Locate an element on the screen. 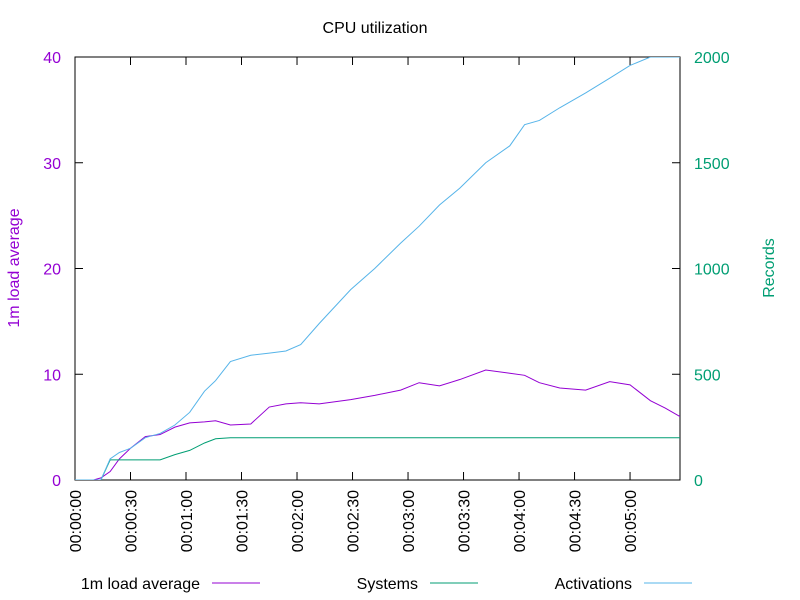 The image size is (800, 600). x-tick-label: 00:05:00 is located at coordinates (631, 521).